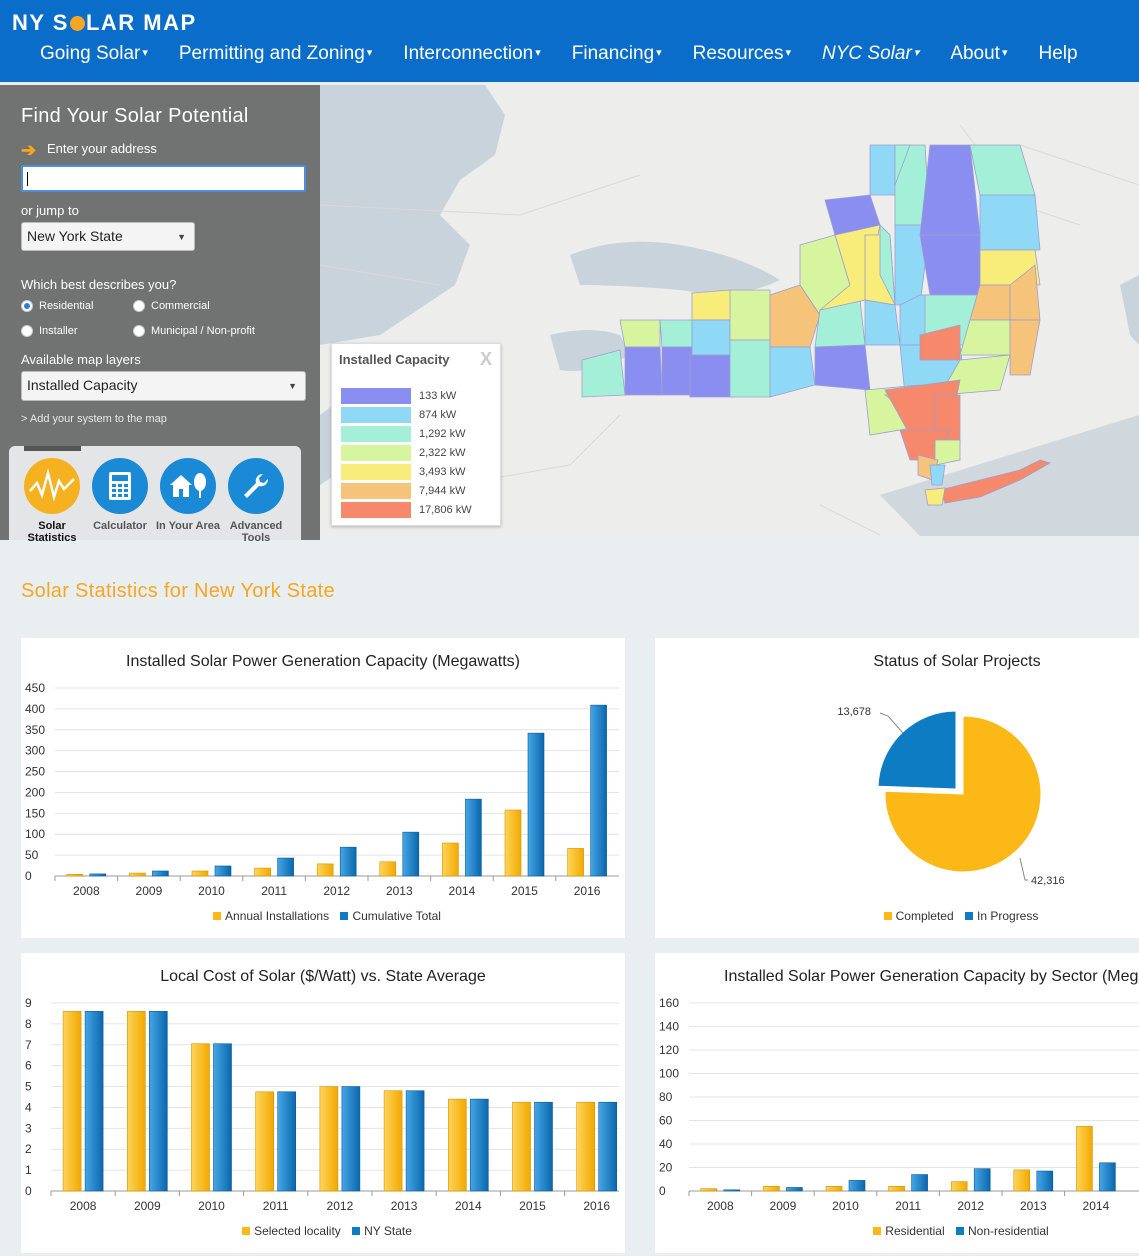 The image size is (1139, 1256). What do you see at coordinates (28, 1149) in the screenshot?
I see `y-tick-label: 2` at bounding box center [28, 1149].